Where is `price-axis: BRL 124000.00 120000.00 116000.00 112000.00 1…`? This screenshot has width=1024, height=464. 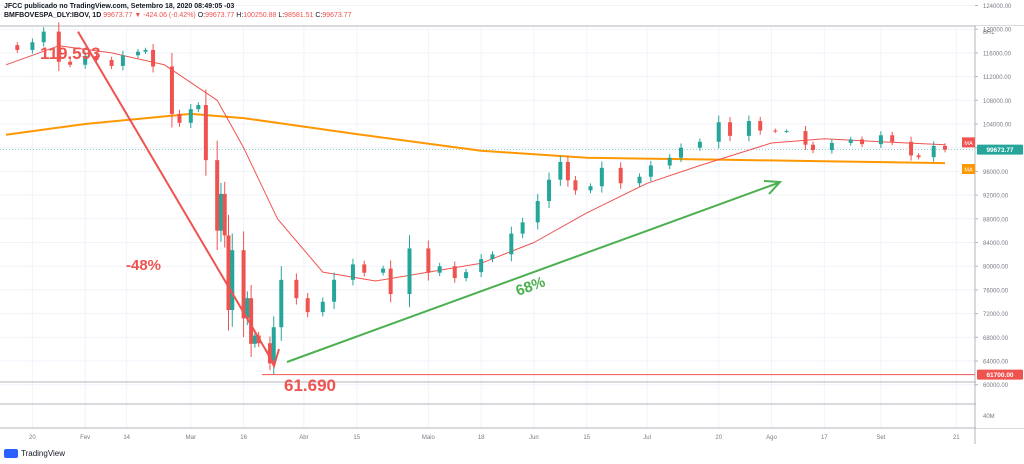
price-axis: BRL 124000.00 120000.00 116000.00 112000.00 1… is located at coordinates (999, 216).